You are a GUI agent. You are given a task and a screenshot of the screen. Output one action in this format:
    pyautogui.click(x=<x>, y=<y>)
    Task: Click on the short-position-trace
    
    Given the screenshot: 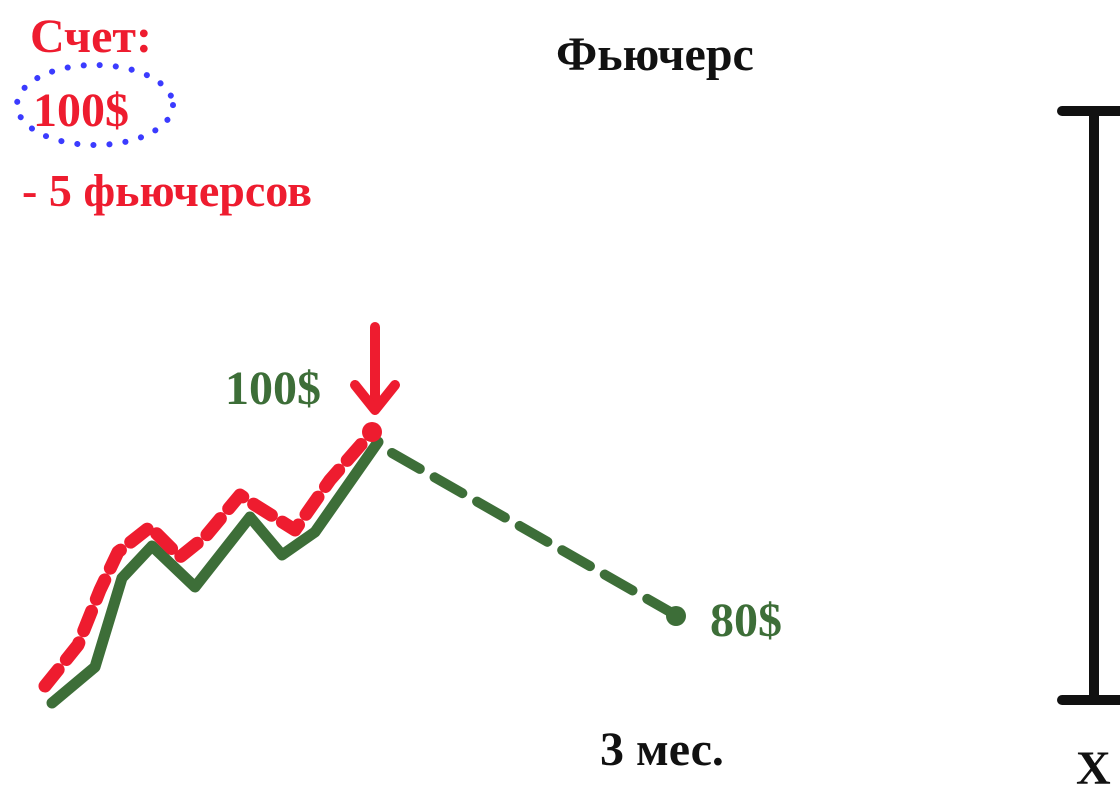 What is the action you would take?
    pyautogui.click(x=208, y=559)
    